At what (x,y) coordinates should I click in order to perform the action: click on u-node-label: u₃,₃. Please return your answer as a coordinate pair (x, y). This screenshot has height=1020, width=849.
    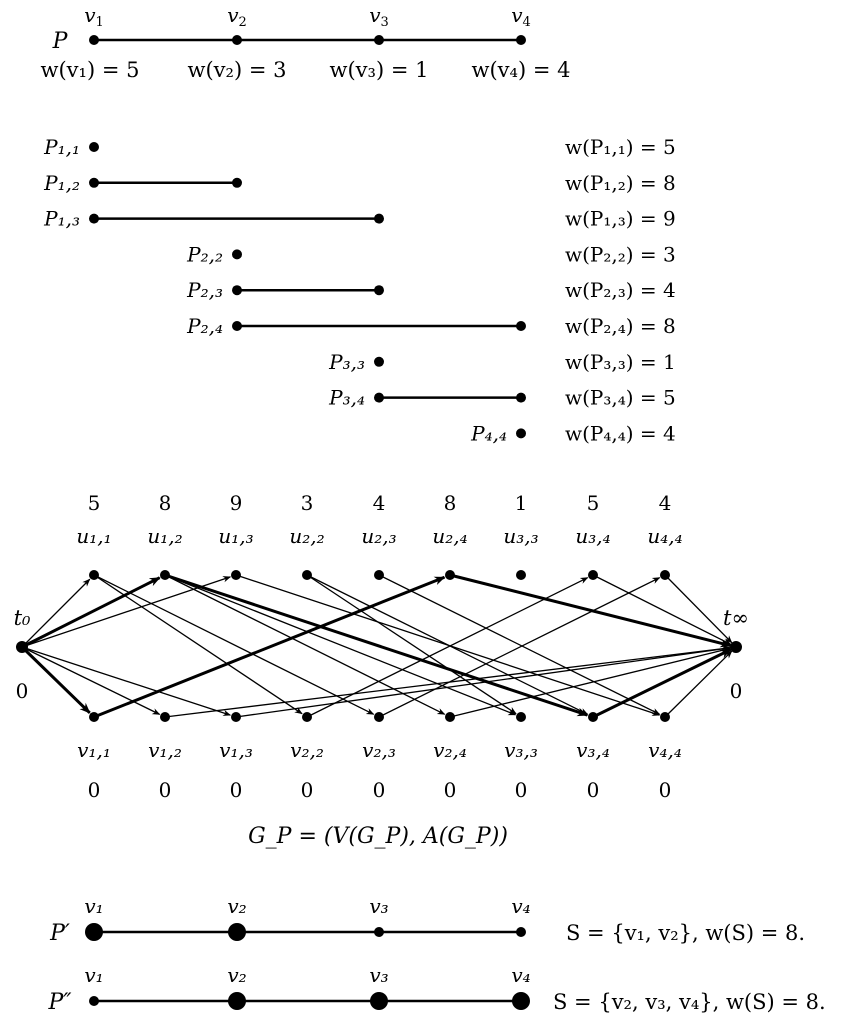
    Looking at the image, I should click on (520, 536).